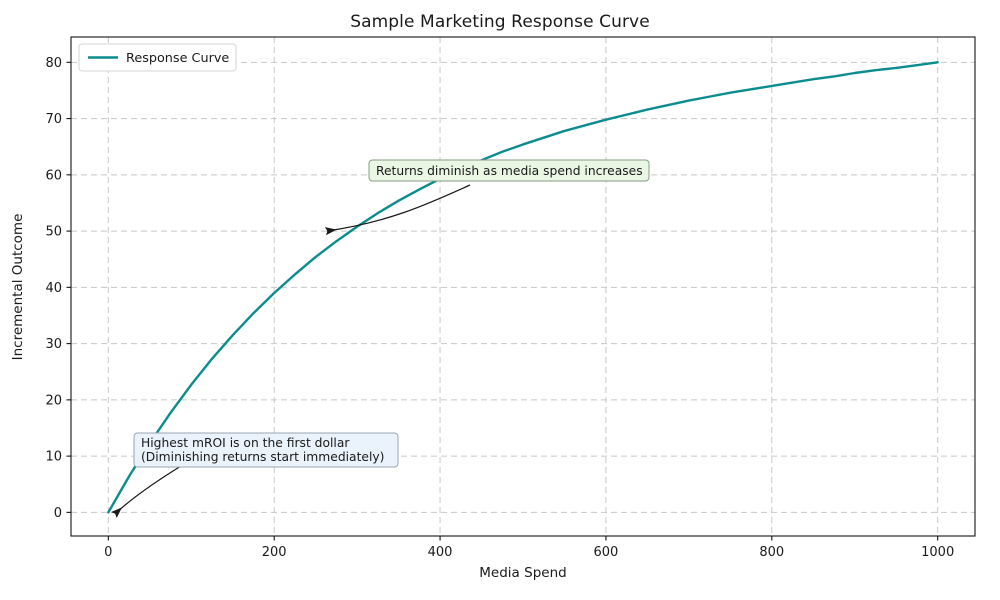 The width and height of the screenshot is (1000, 600). Describe the element at coordinates (440, 552) in the screenshot. I see `x-tick-label: 400` at that location.